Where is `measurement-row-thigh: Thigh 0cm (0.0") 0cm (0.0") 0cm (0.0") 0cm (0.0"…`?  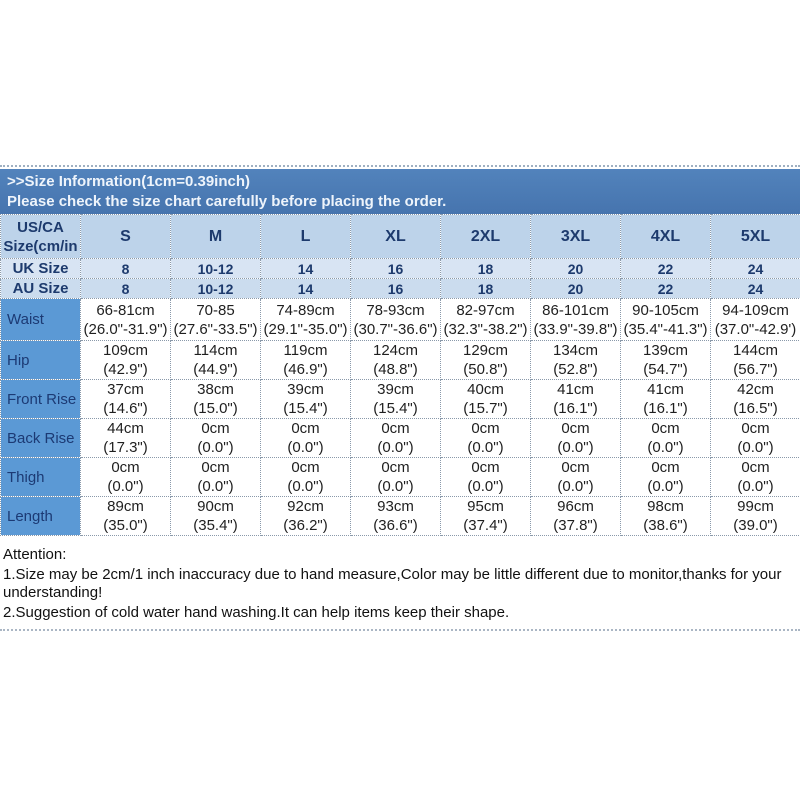 measurement-row-thigh: Thigh 0cm (0.0") 0cm (0.0") 0cm (0.0") 0cm (0.0"… is located at coordinates (400, 477).